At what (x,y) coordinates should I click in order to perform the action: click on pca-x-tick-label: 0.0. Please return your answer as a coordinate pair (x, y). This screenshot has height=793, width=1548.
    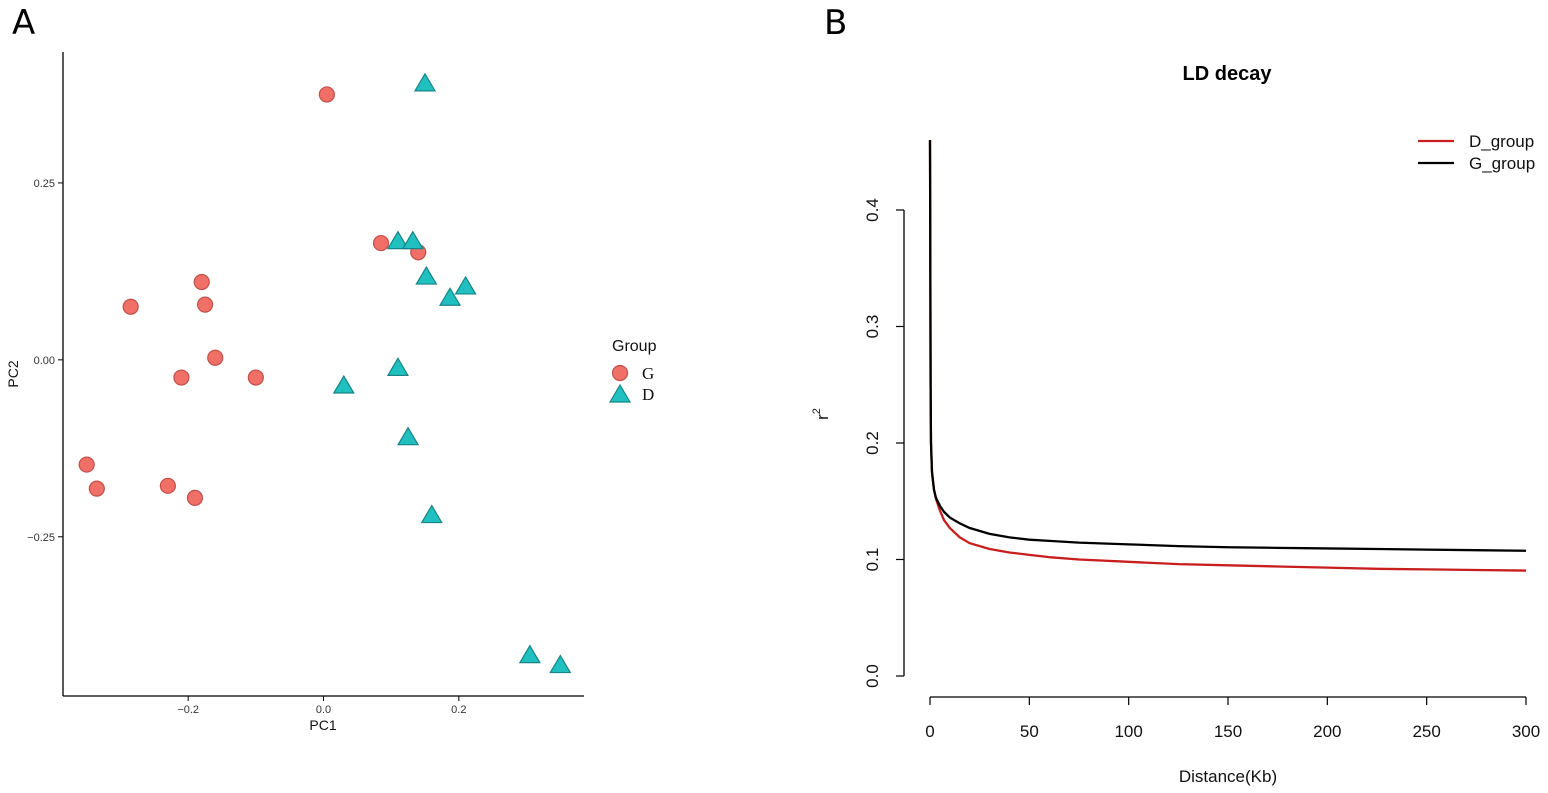
    Looking at the image, I should click on (323, 710).